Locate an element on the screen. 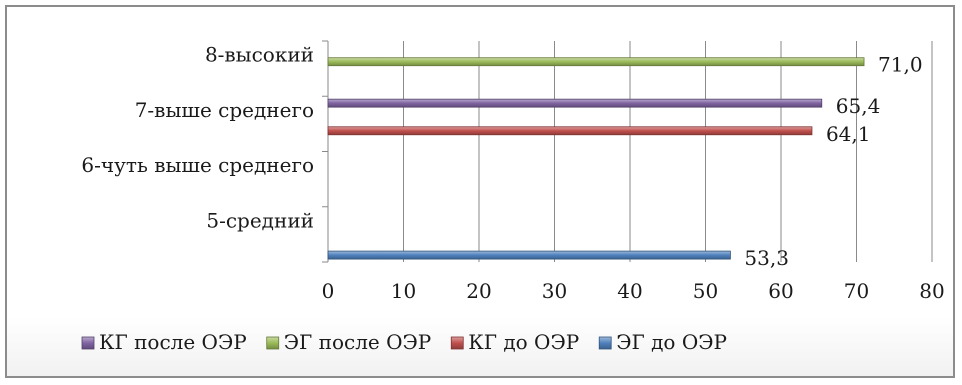 The image size is (962, 385). x-tick-label: 0 is located at coordinates (328, 291).